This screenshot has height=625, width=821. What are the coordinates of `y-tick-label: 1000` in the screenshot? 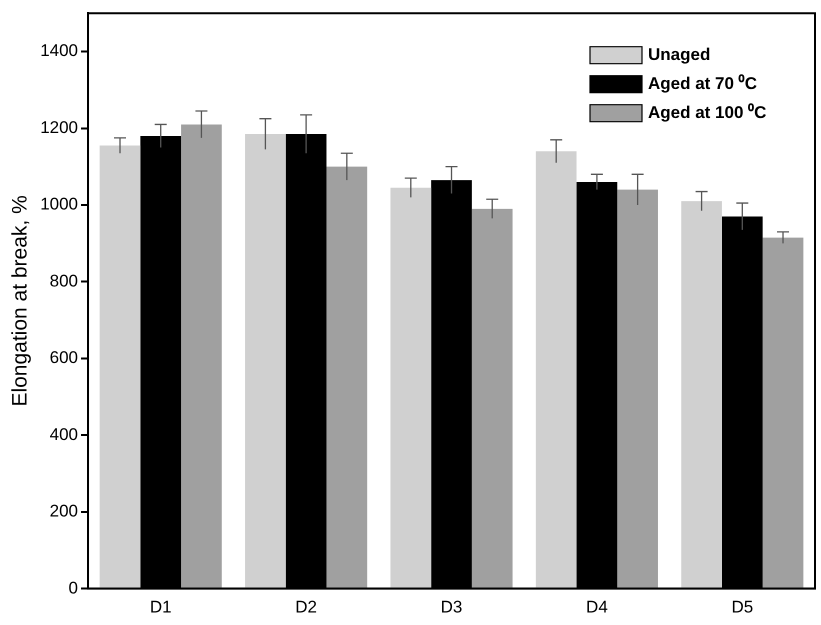 It's located at (59, 204).